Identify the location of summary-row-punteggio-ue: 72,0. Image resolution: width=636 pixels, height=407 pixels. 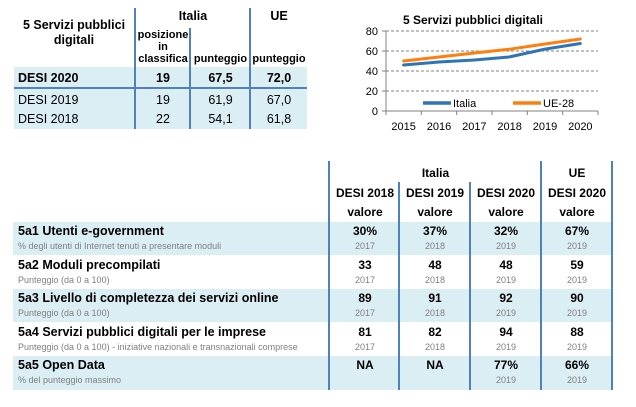
(279, 78).